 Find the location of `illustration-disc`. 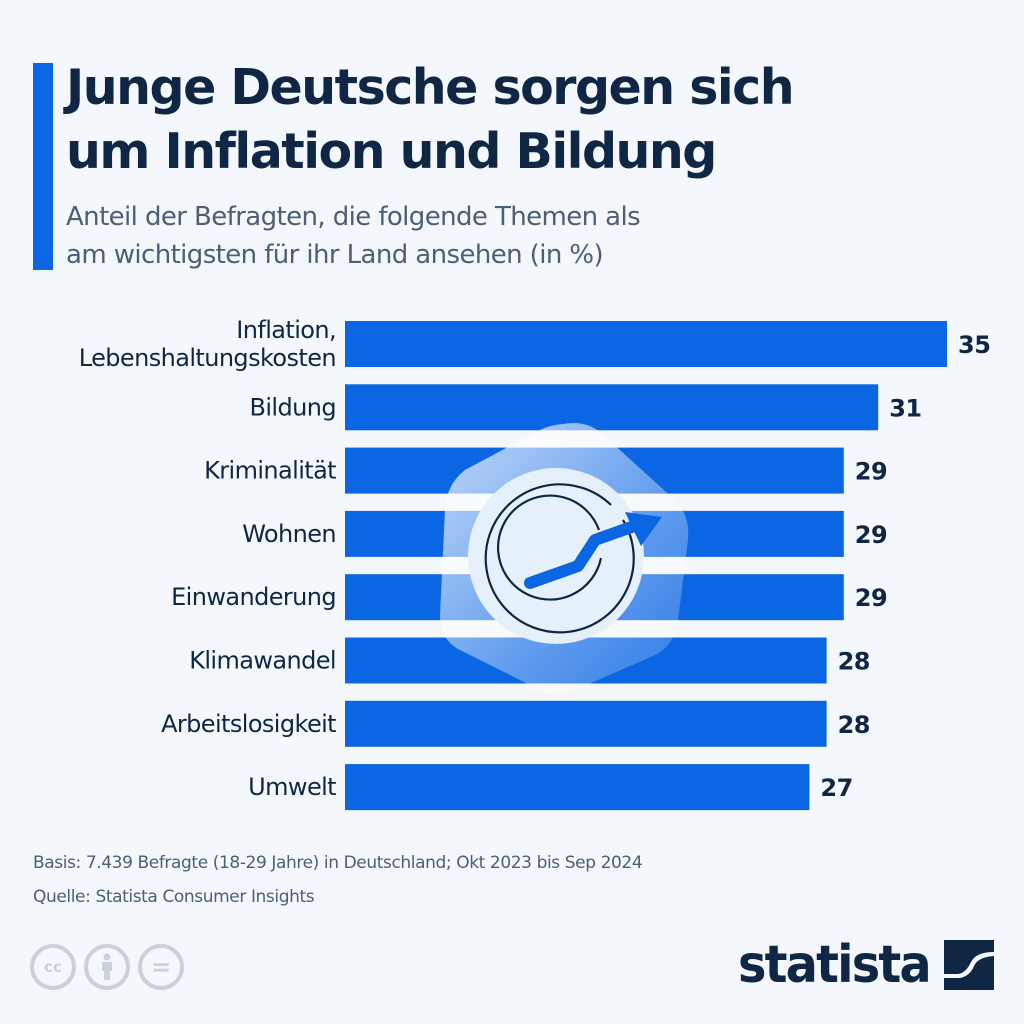

illustration-disc is located at coordinates (556, 556).